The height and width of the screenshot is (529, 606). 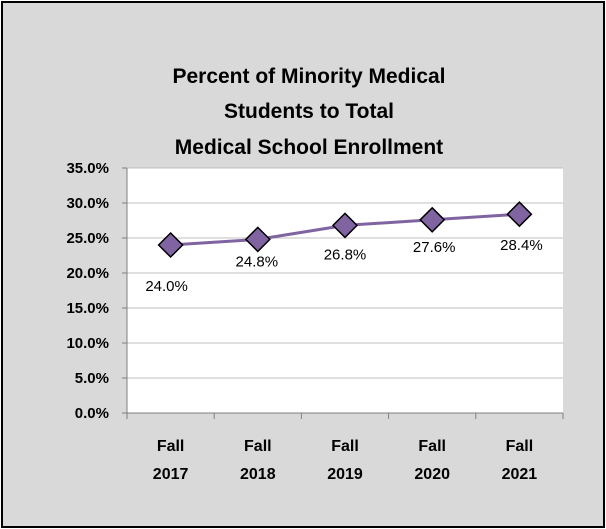 I want to click on chart-title-line-3: Medical School Enrollment, so click(x=309, y=147).